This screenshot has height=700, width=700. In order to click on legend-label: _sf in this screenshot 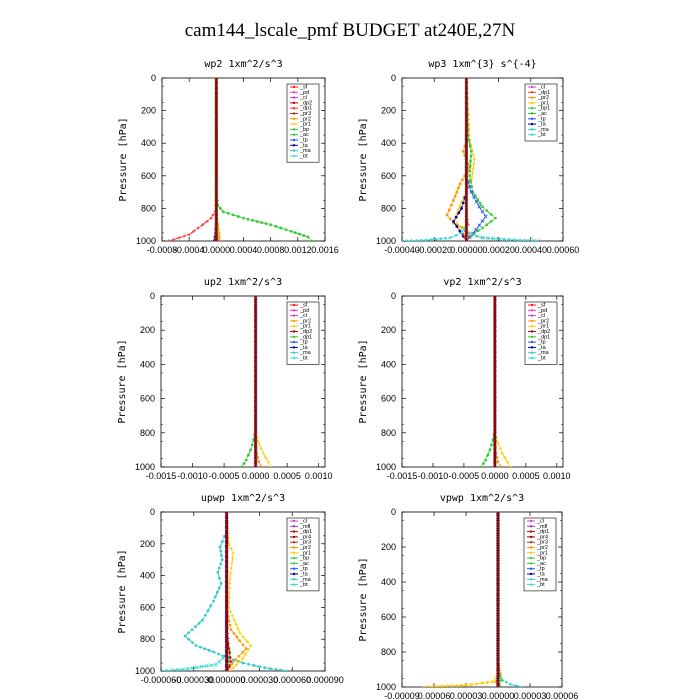, I will do `click(303, 88)`.